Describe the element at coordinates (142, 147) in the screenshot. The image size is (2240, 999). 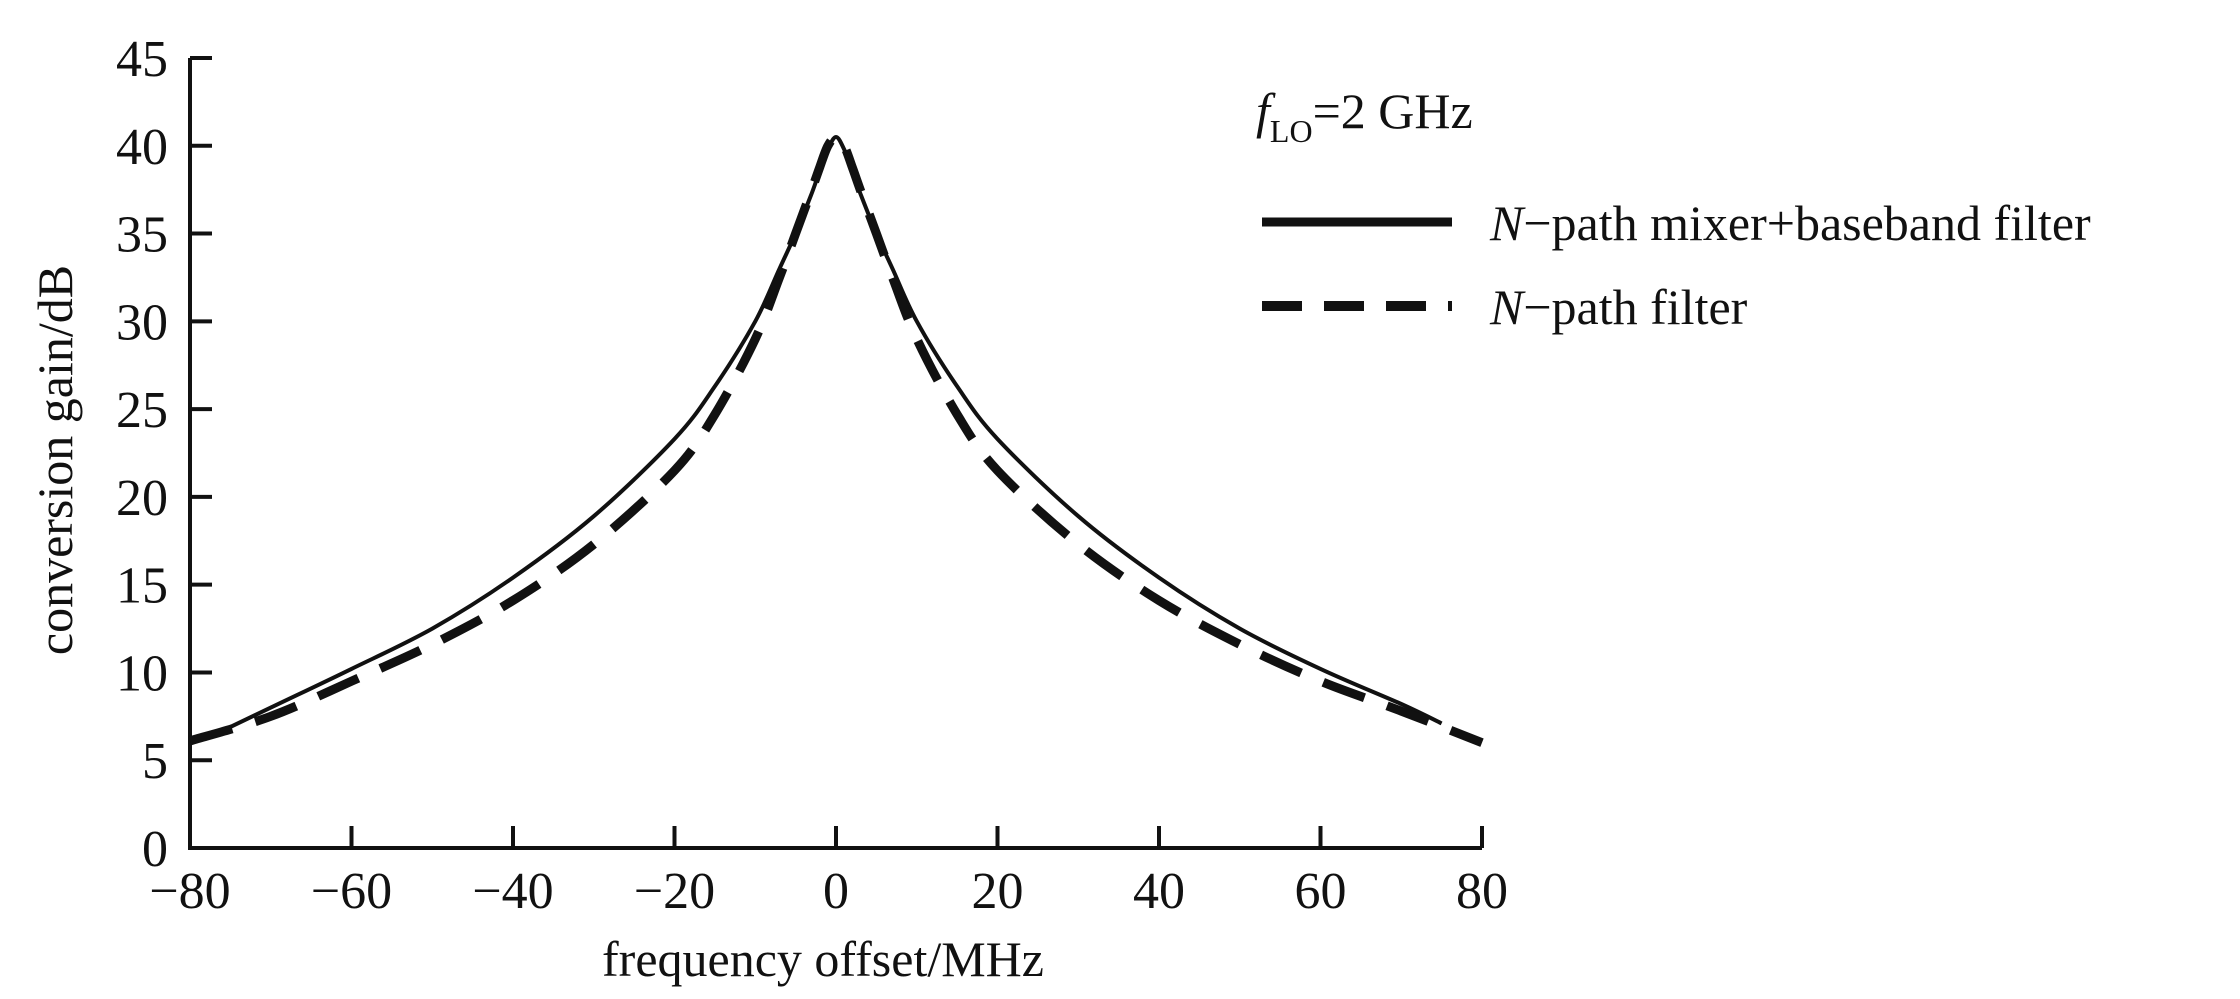
I see `y-tick-label: 40` at that location.